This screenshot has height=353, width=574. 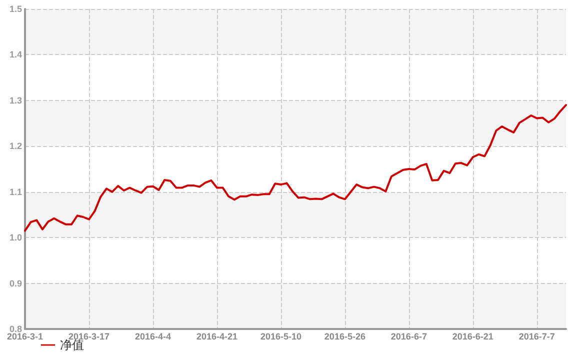 What do you see at coordinates (15, 191) in the screenshot?
I see `y-tick-label: 1.1` at bounding box center [15, 191].